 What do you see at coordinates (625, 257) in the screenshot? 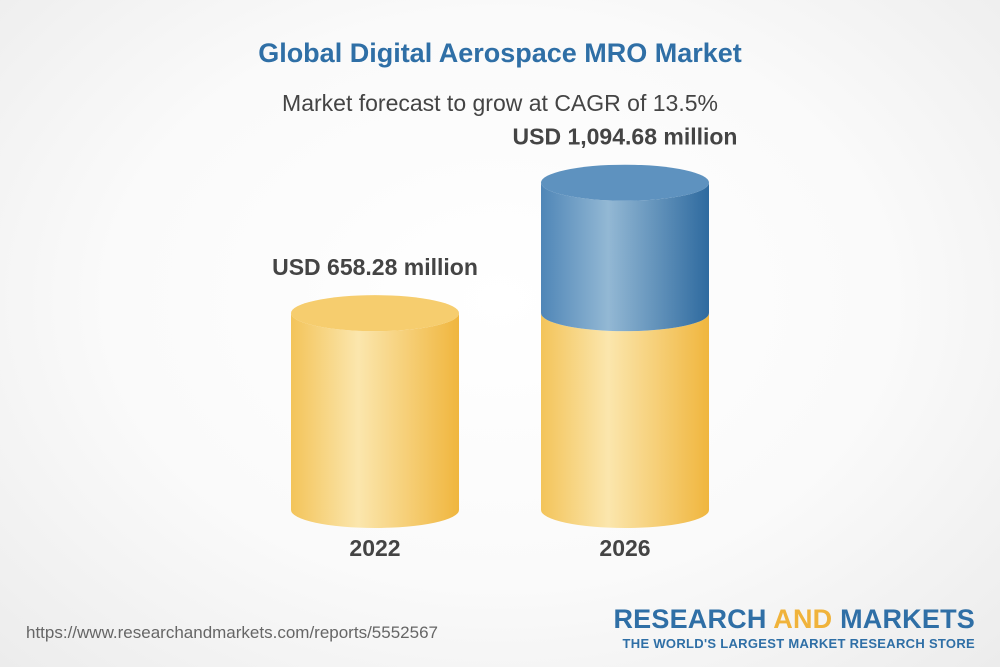
I see `bar-growth-segment` at bounding box center [625, 257].